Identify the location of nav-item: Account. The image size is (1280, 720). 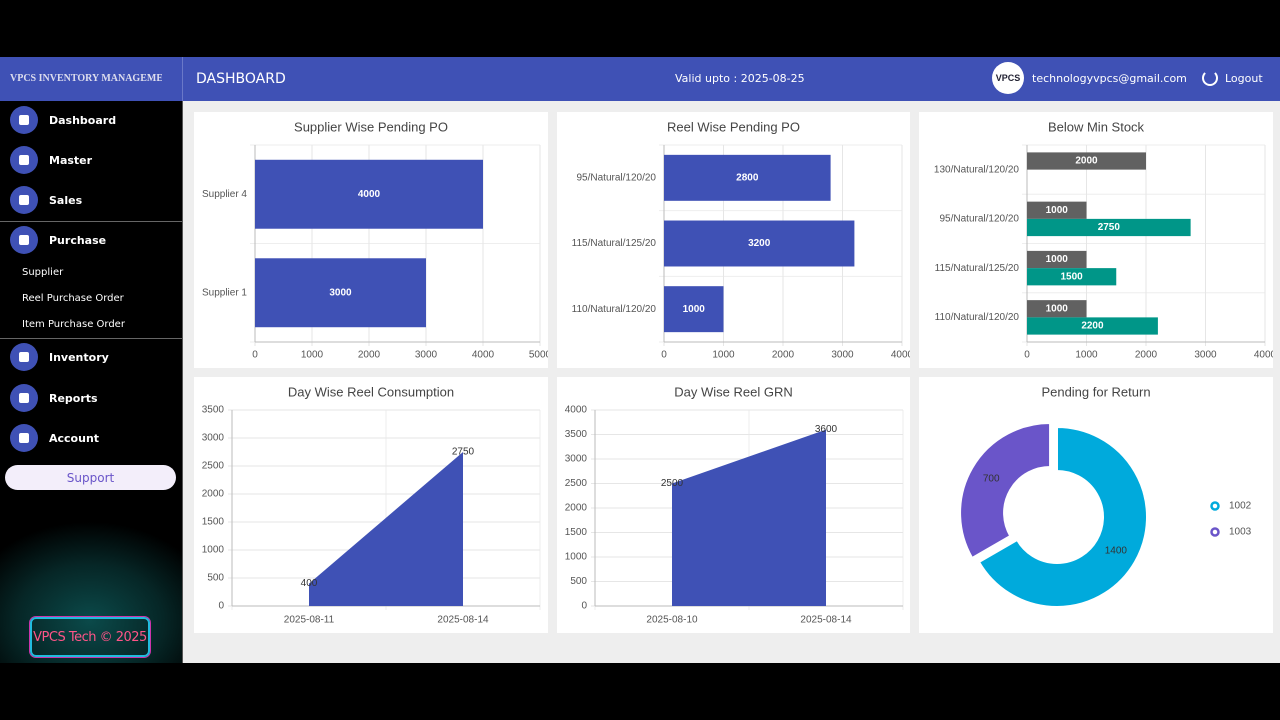
(54, 438).